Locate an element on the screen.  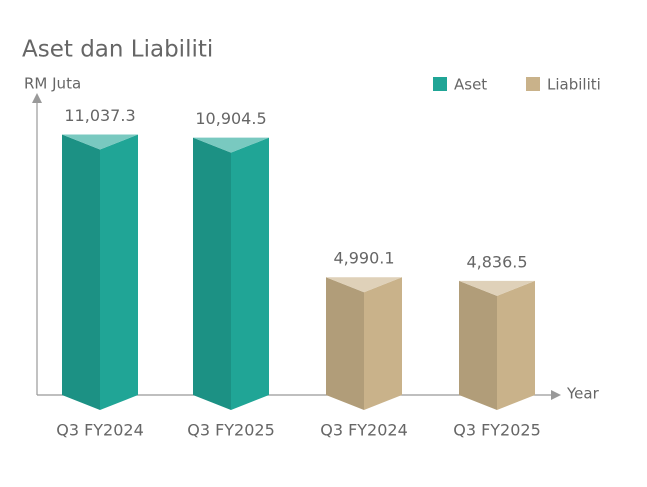
y-axis-arrow is located at coordinates (37, 98).